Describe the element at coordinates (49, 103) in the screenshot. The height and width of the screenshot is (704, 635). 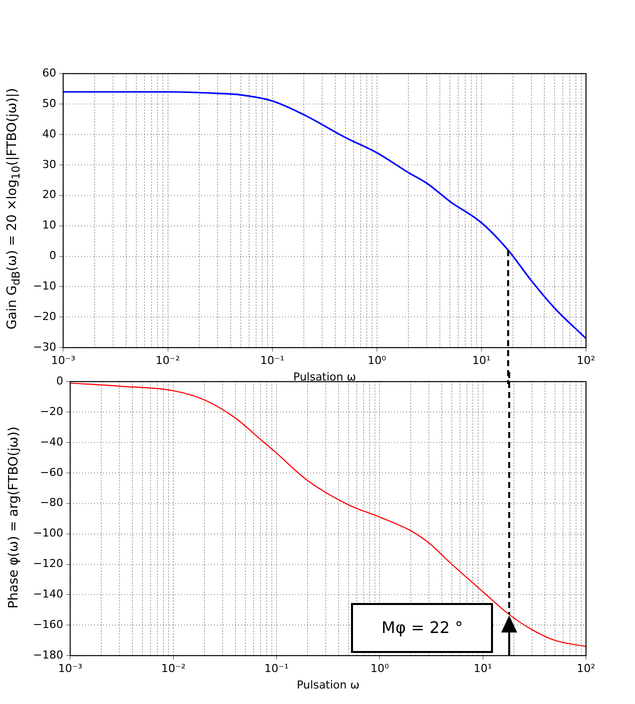
I see `y-tick-label: 50` at that location.